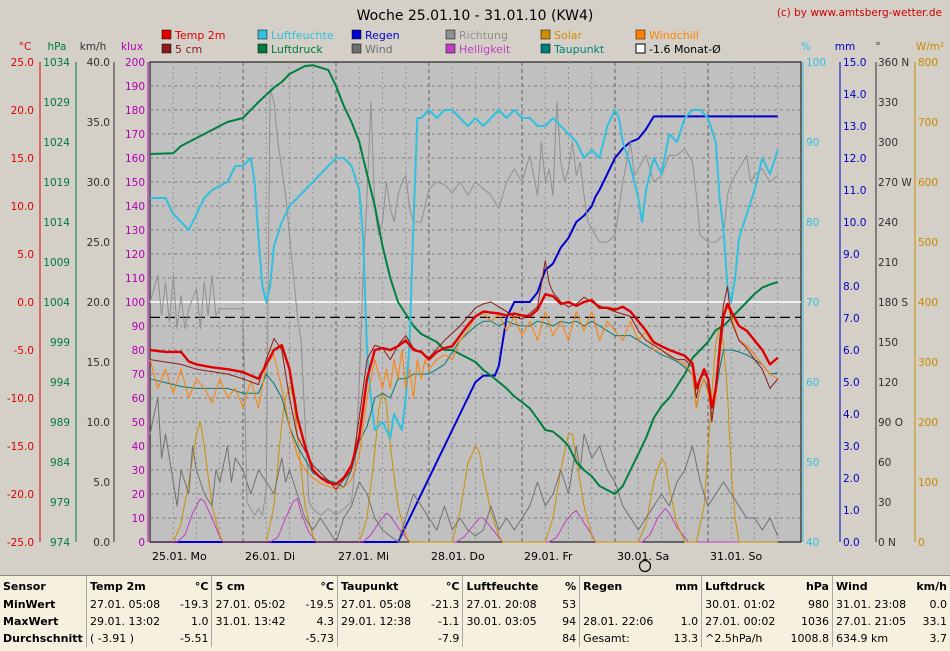 This screenshot has width=950, height=651. Describe the element at coordinates (327, 586) in the screenshot. I see `stats-unit-5cm: °C` at that location.